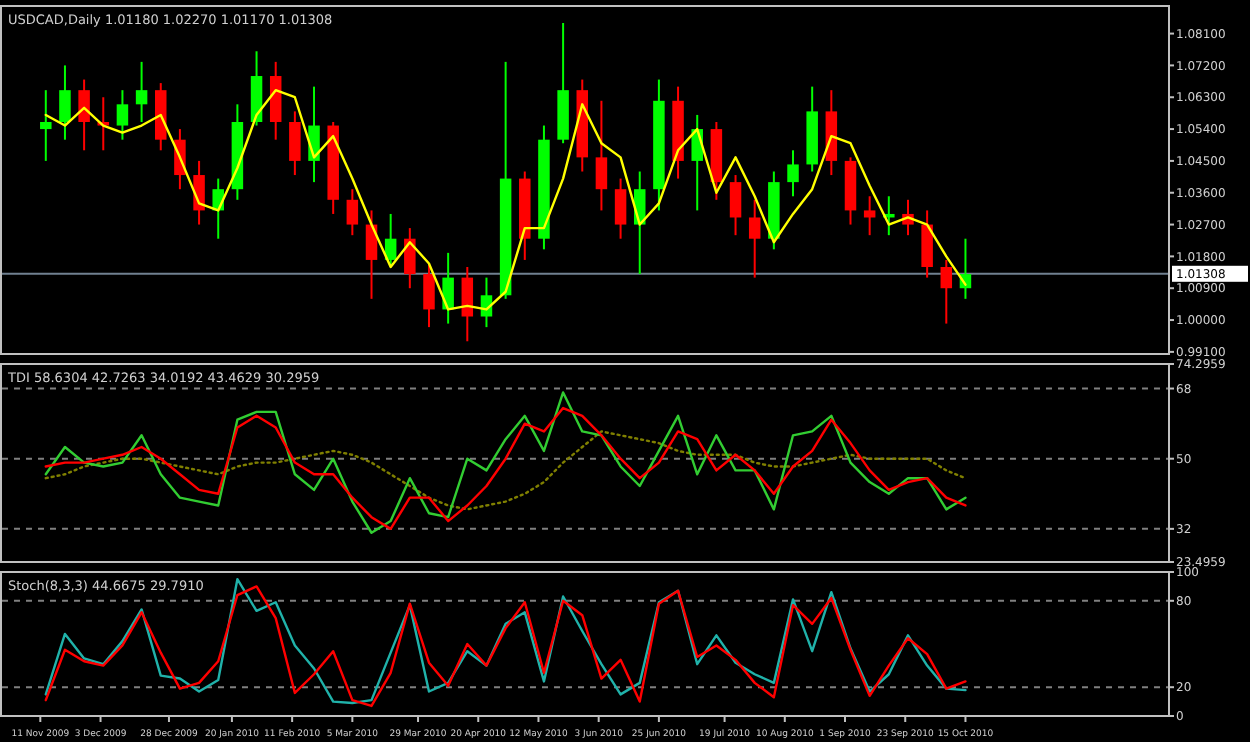  Describe the element at coordinates (505, 470) in the screenshot. I see `line-series` at that location.